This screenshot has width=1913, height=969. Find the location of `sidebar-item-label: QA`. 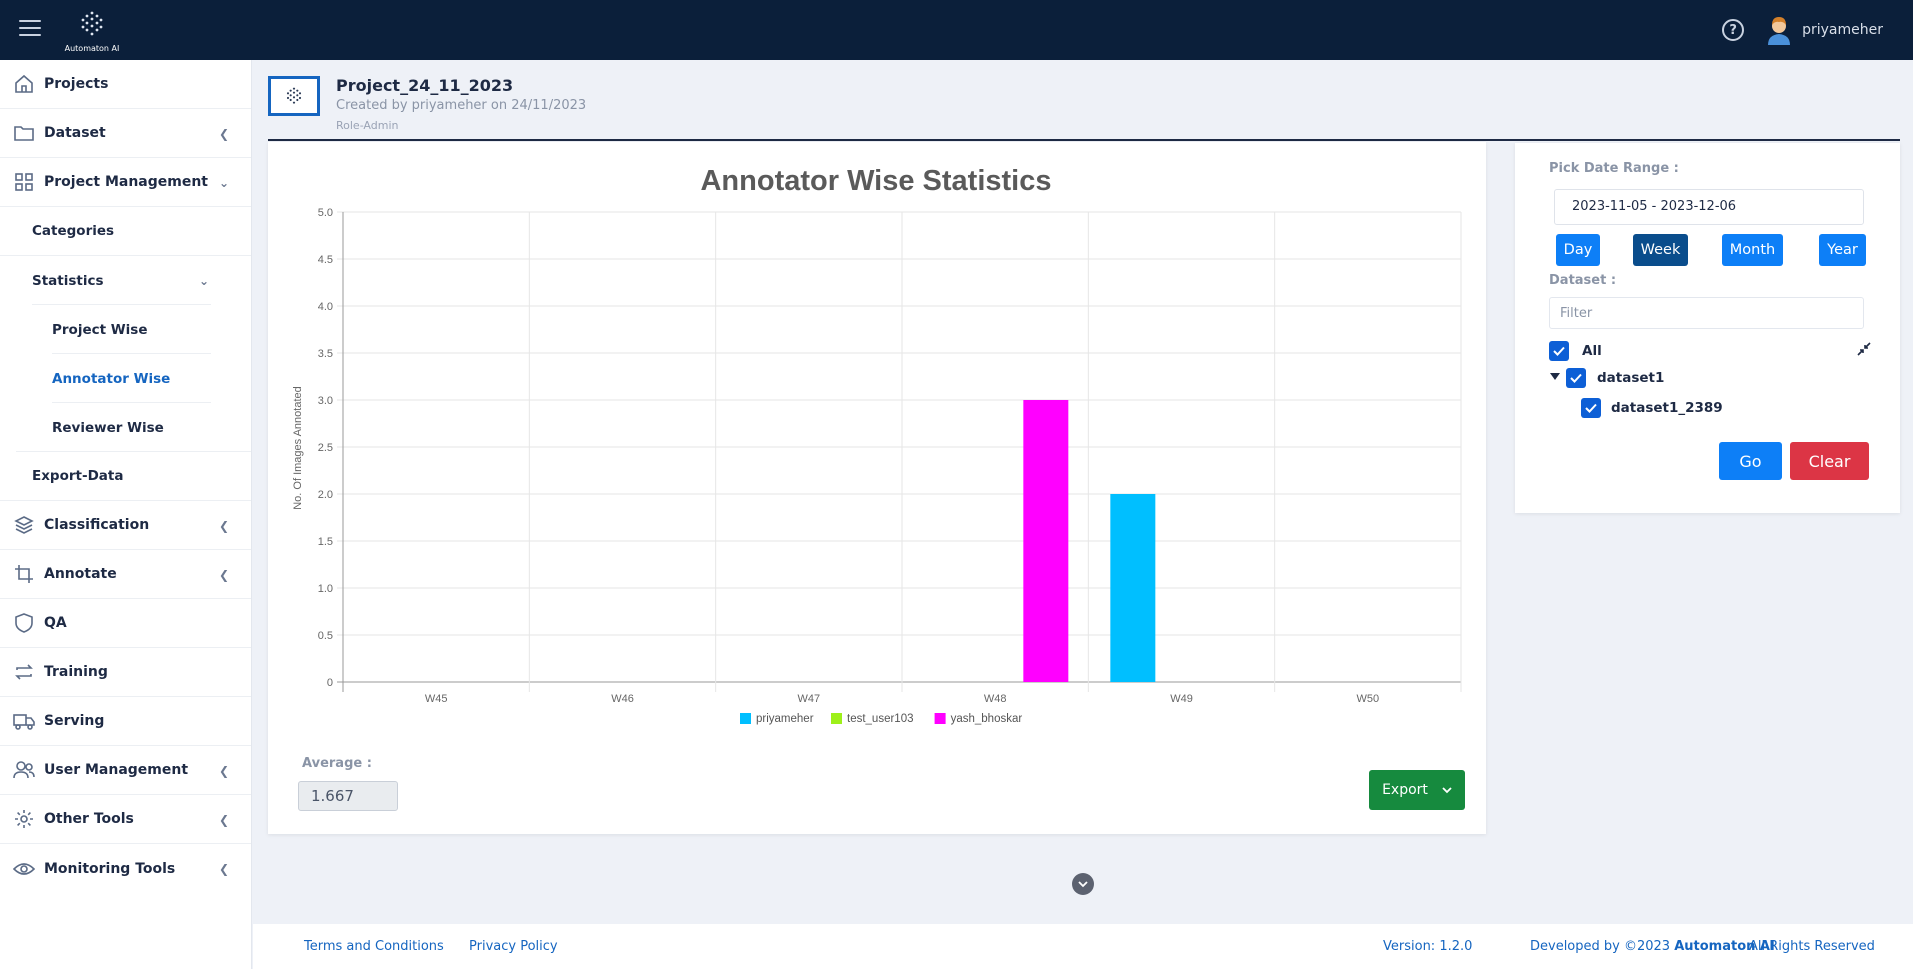

sidebar-item-label: QA is located at coordinates (55, 623).